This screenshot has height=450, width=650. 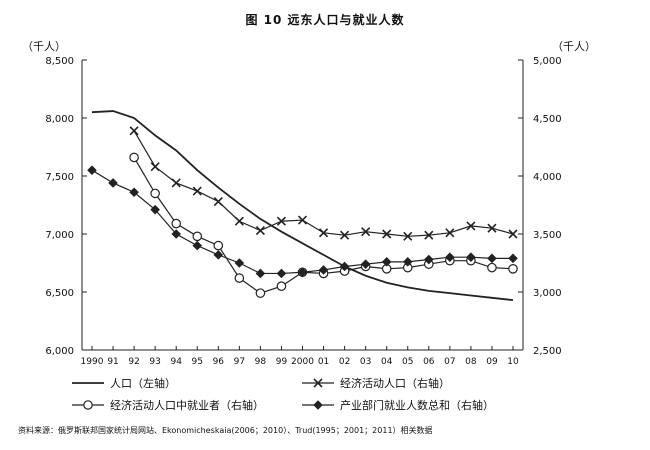 What do you see at coordinates (219, 362) in the screenshot?
I see `x-axis-tick-label: 96` at bounding box center [219, 362].